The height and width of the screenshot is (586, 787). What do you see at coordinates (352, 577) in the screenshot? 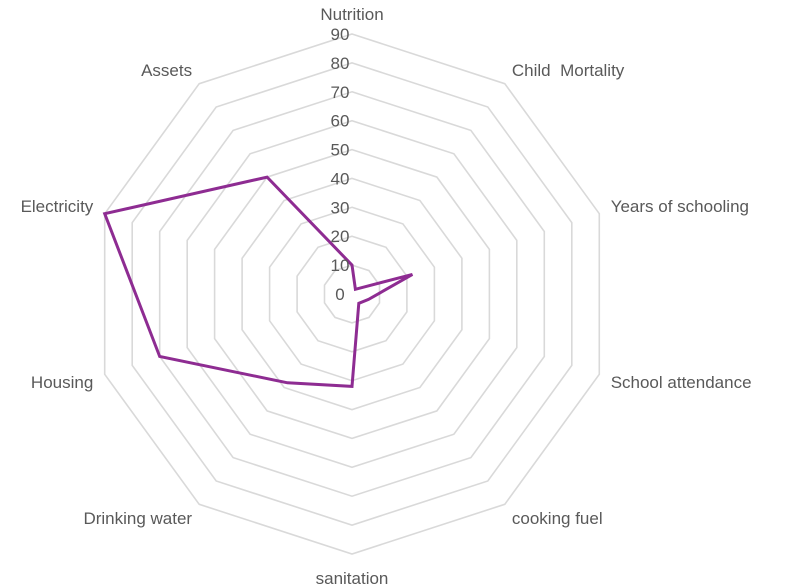
I see `category-label-5: sanitation` at bounding box center [352, 577].